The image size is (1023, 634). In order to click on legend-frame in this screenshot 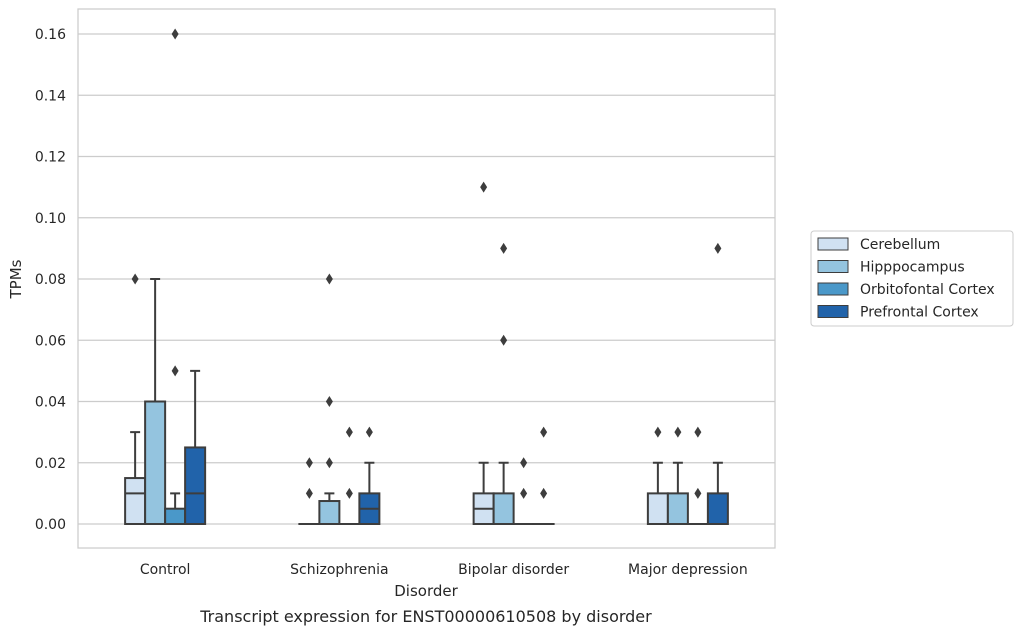, I will do `click(912, 278)`.